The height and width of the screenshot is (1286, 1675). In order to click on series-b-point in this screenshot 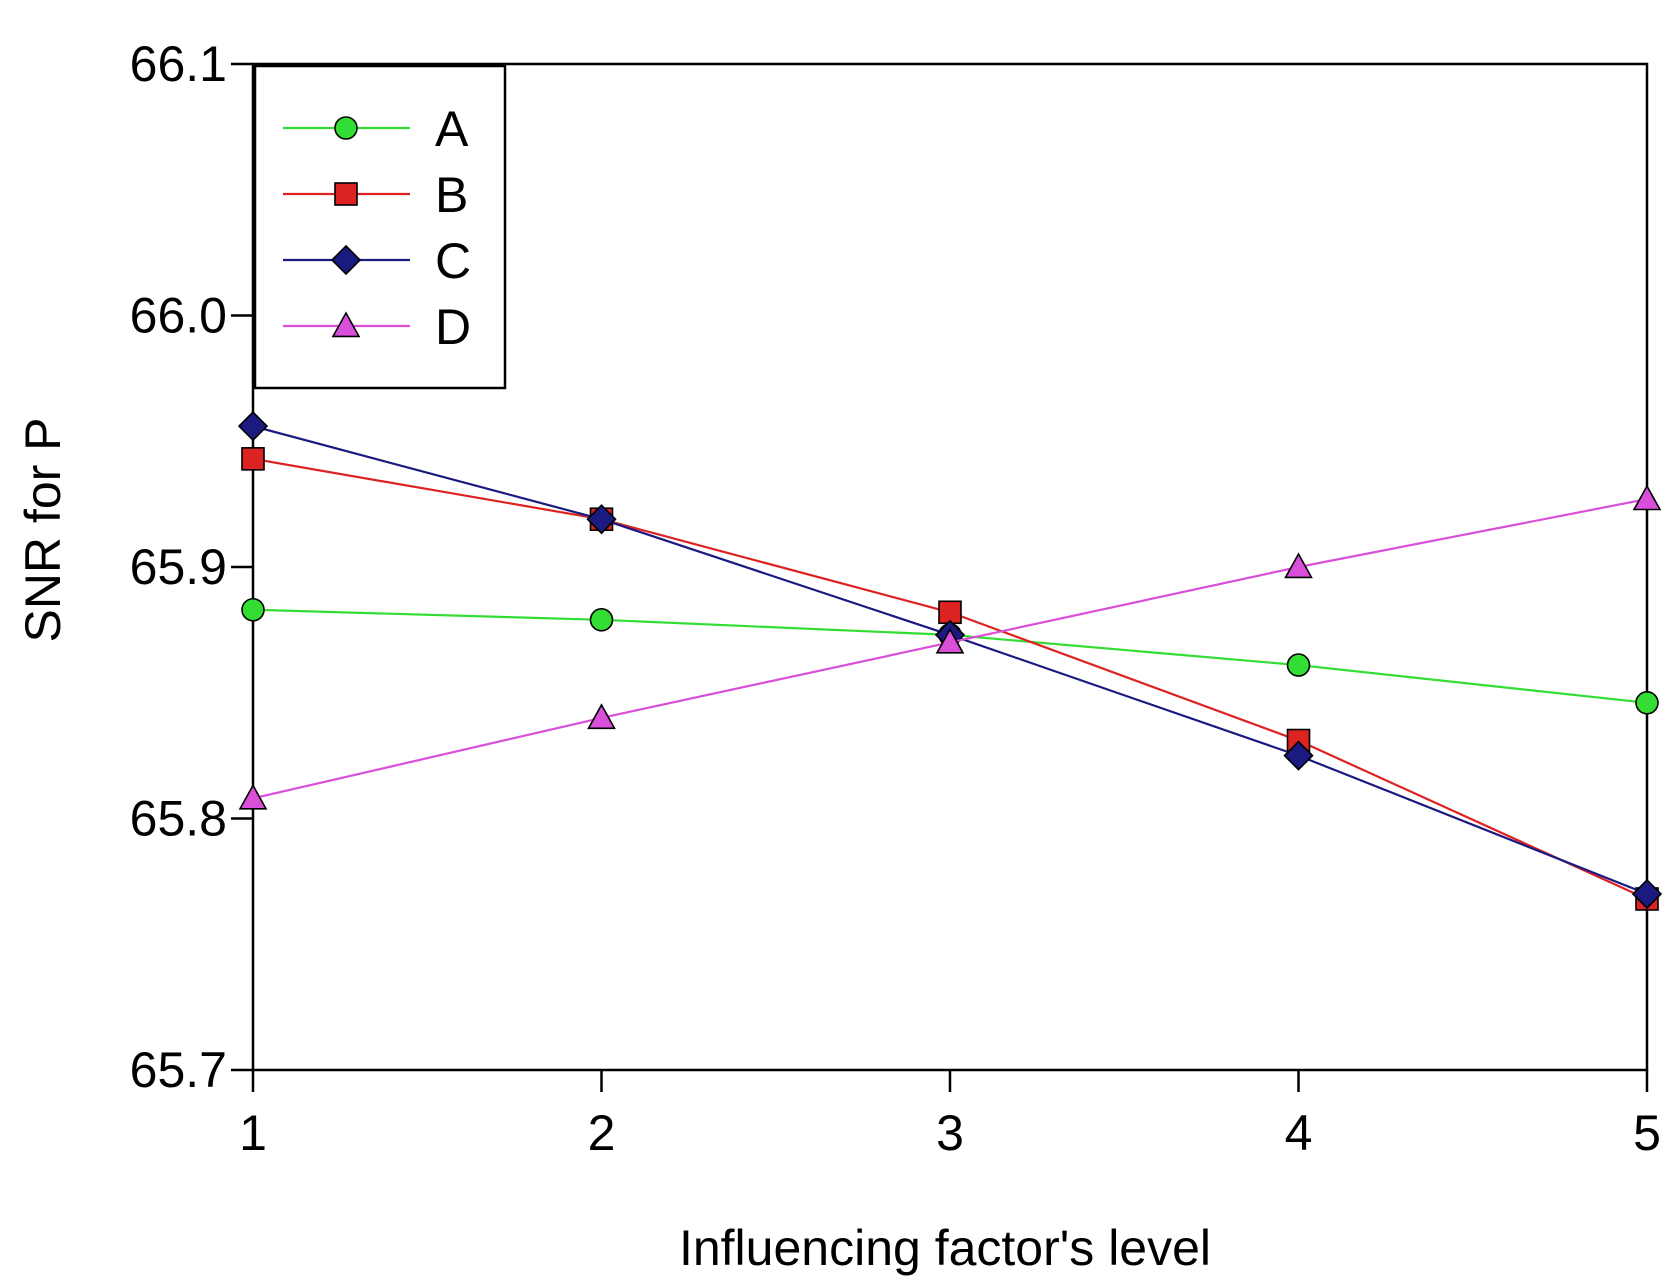, I will do `click(253, 459)`.